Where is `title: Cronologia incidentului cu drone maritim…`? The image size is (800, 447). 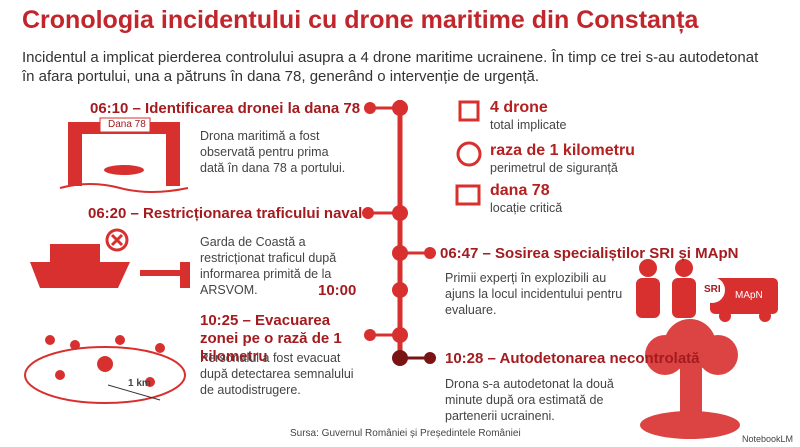 title: Cronologia incidentului cu drone maritim… is located at coordinates (360, 20).